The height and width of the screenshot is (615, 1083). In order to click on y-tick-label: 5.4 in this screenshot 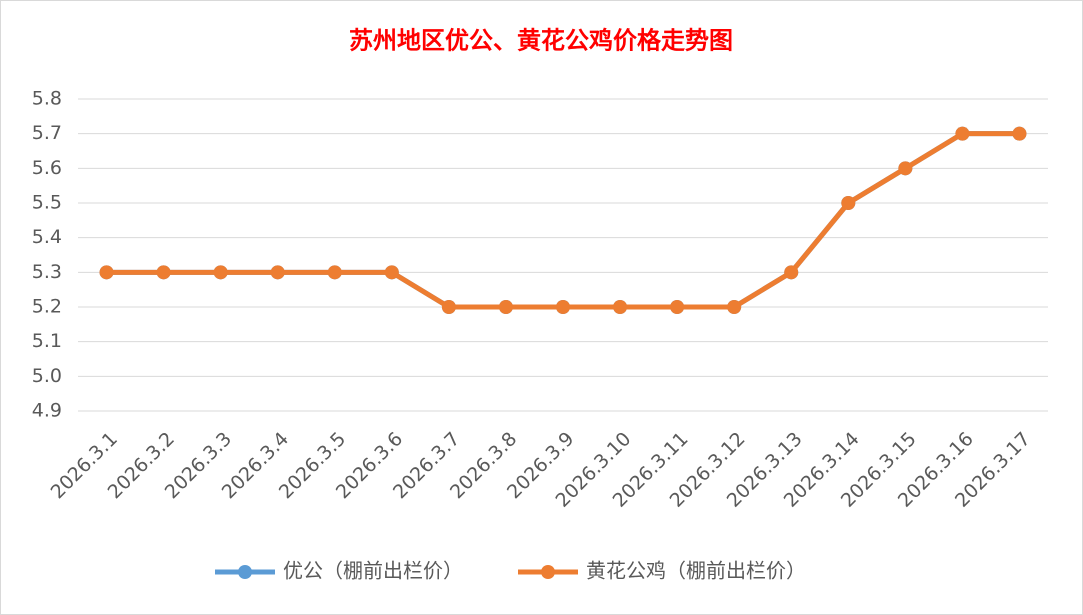, I will do `click(47, 237)`.